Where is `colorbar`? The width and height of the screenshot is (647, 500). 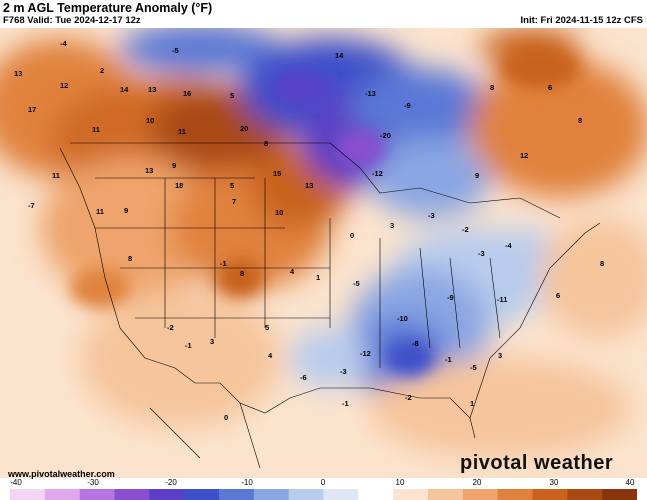
colorbar is located at coordinates (323, 494).